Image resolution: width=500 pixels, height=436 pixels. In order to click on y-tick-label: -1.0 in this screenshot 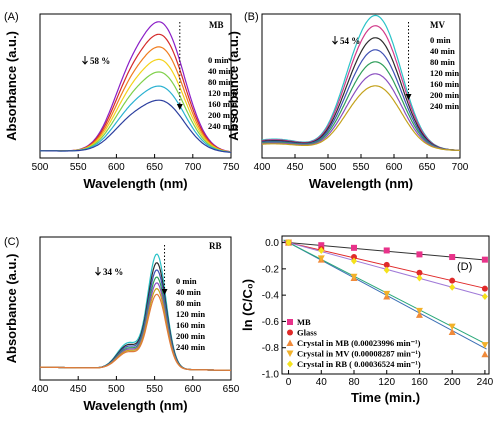, I will do `click(271, 375)`.